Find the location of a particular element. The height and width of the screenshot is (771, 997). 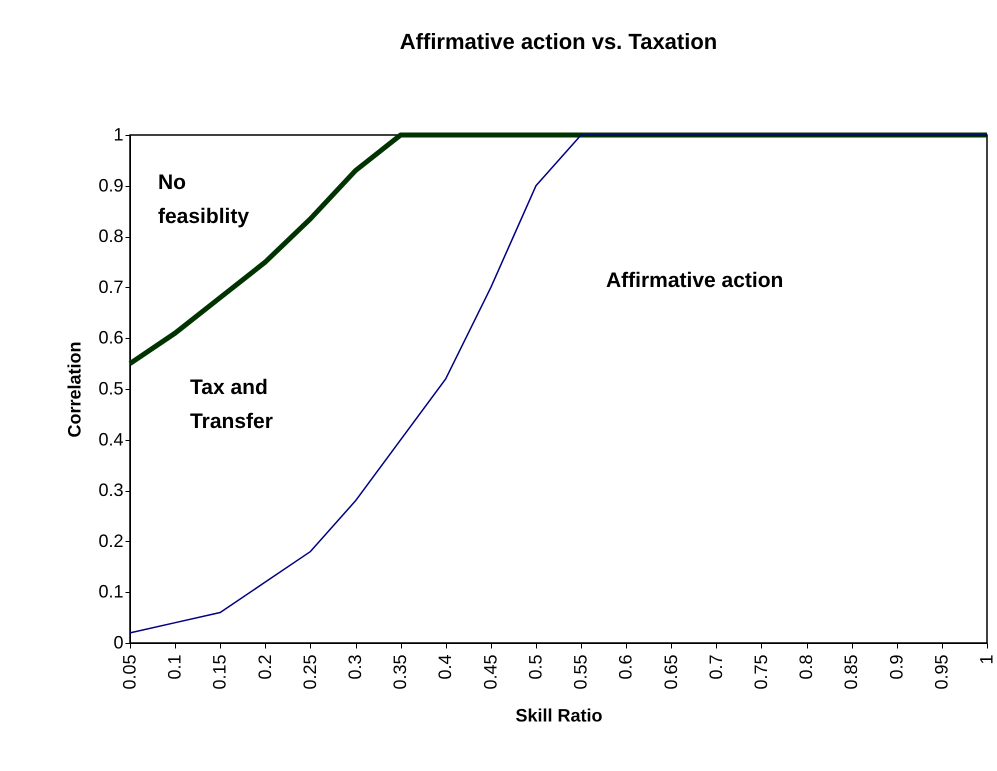

x-tick-label: 0.05 is located at coordinates (130, 672).